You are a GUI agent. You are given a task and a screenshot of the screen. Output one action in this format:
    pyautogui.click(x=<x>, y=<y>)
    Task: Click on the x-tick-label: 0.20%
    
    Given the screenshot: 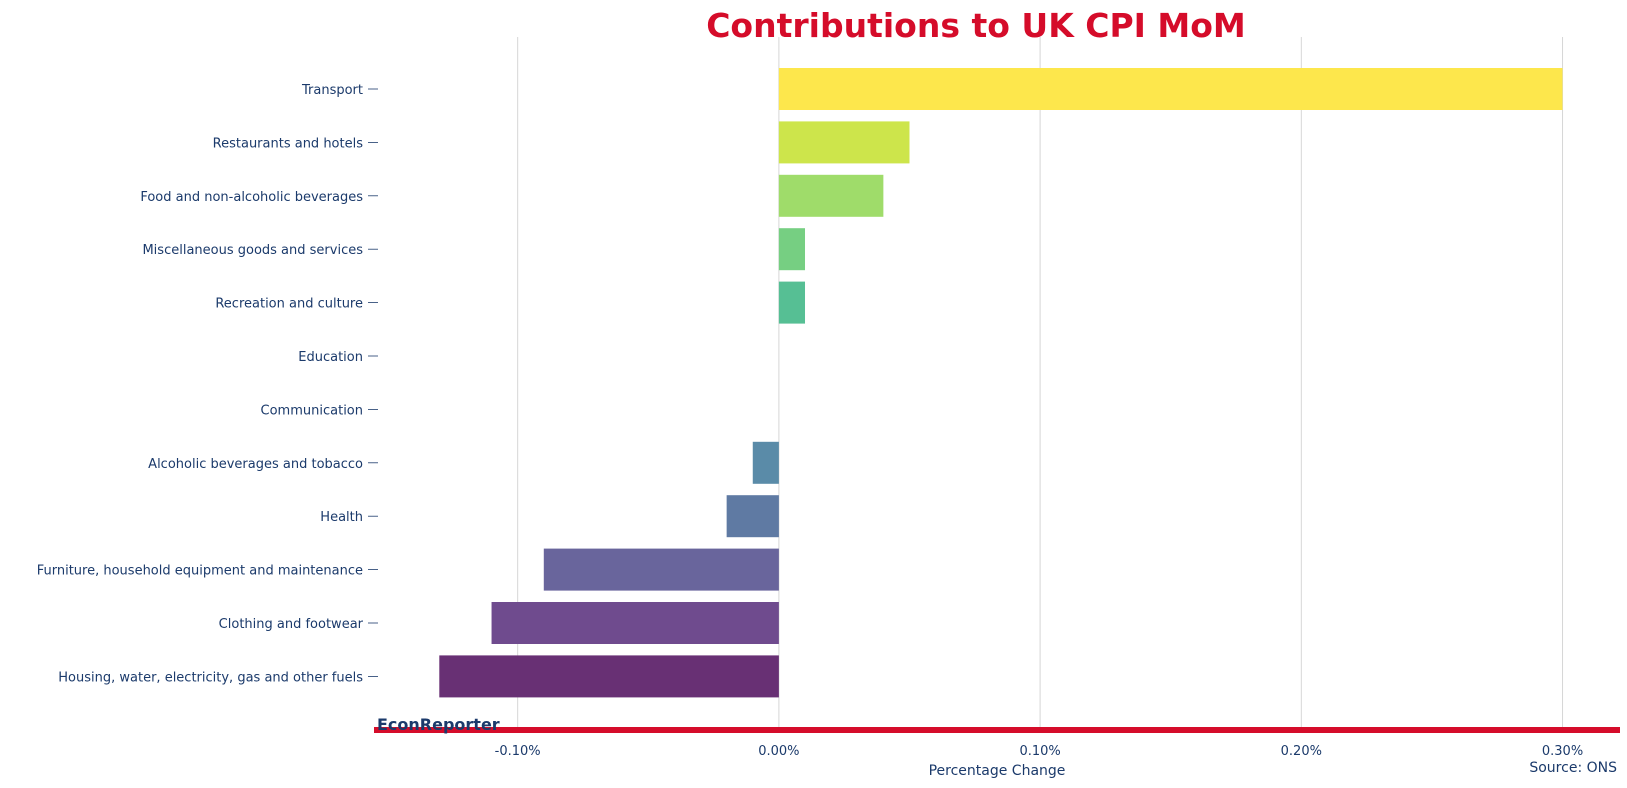 What is the action you would take?
    pyautogui.click(x=1301, y=751)
    